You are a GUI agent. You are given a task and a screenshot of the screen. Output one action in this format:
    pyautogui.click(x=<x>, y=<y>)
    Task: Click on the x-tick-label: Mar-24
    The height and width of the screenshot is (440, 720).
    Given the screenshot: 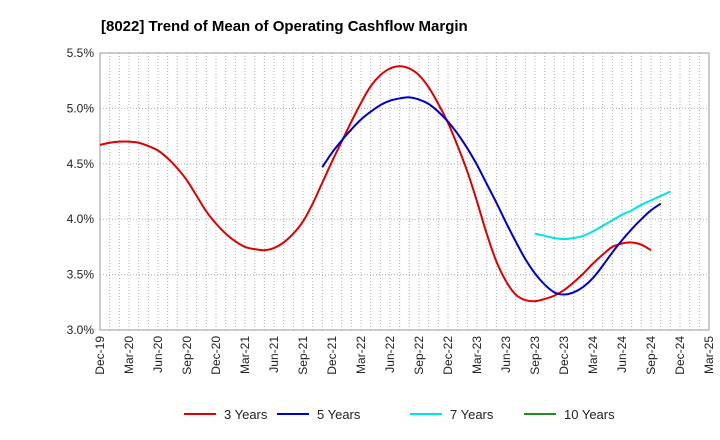 What is the action you would take?
    pyautogui.click(x=593, y=355)
    